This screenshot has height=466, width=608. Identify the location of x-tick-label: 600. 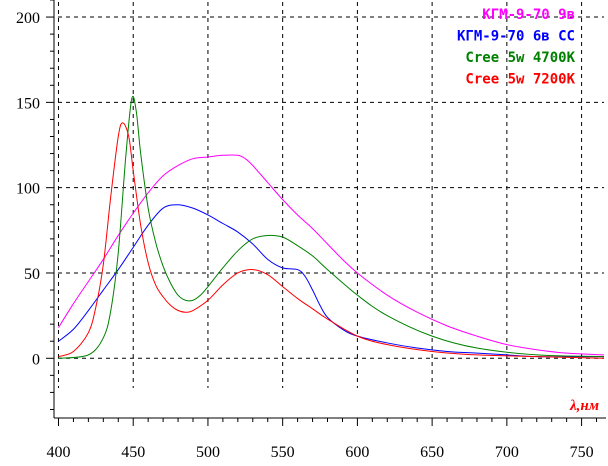
(357, 452).